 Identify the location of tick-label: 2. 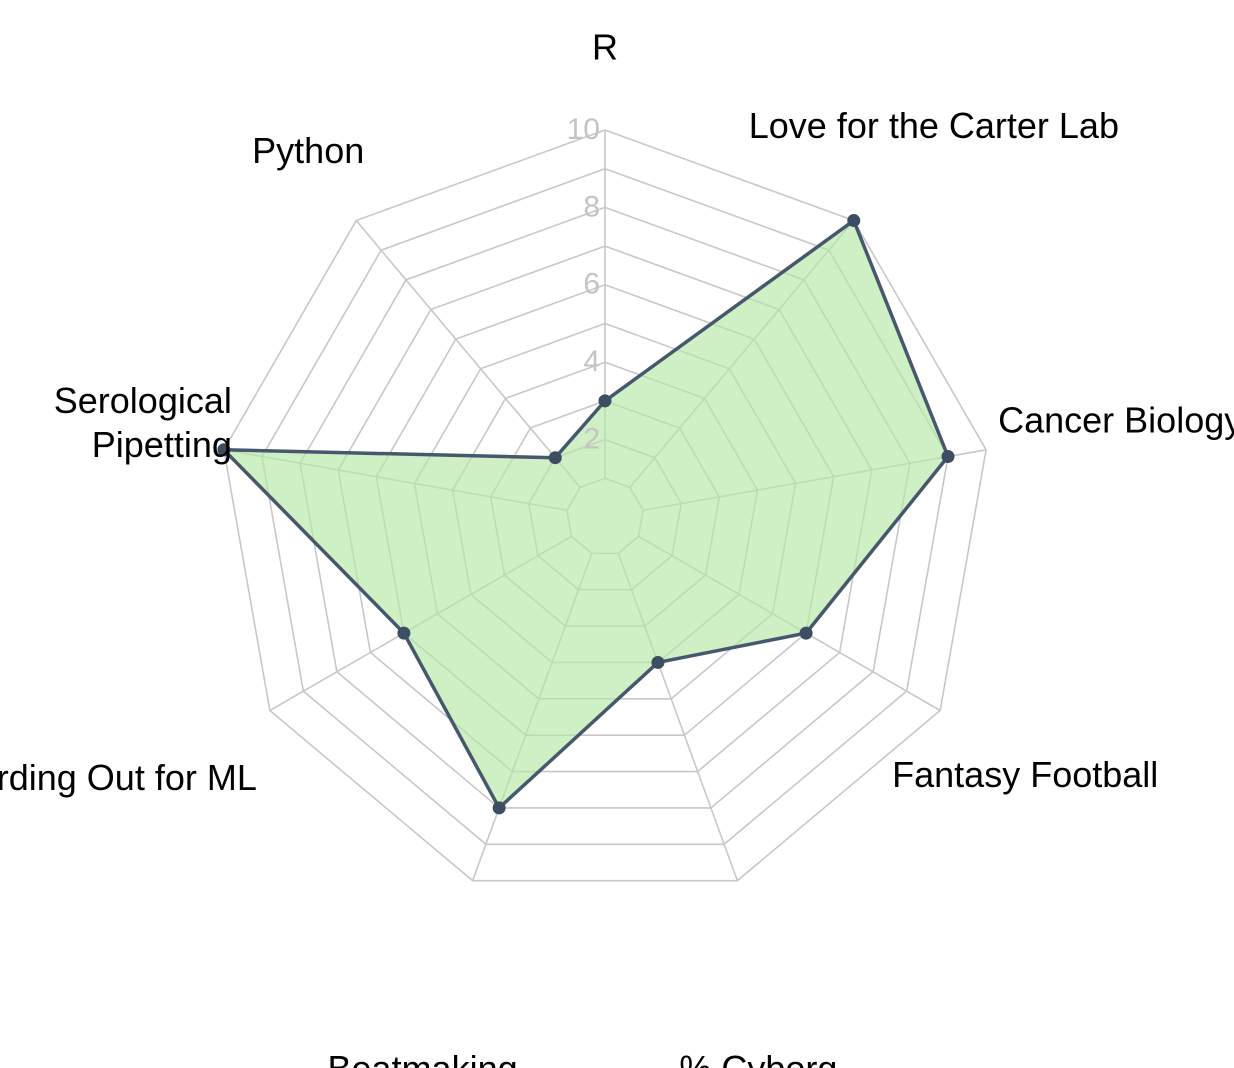
(591, 439).